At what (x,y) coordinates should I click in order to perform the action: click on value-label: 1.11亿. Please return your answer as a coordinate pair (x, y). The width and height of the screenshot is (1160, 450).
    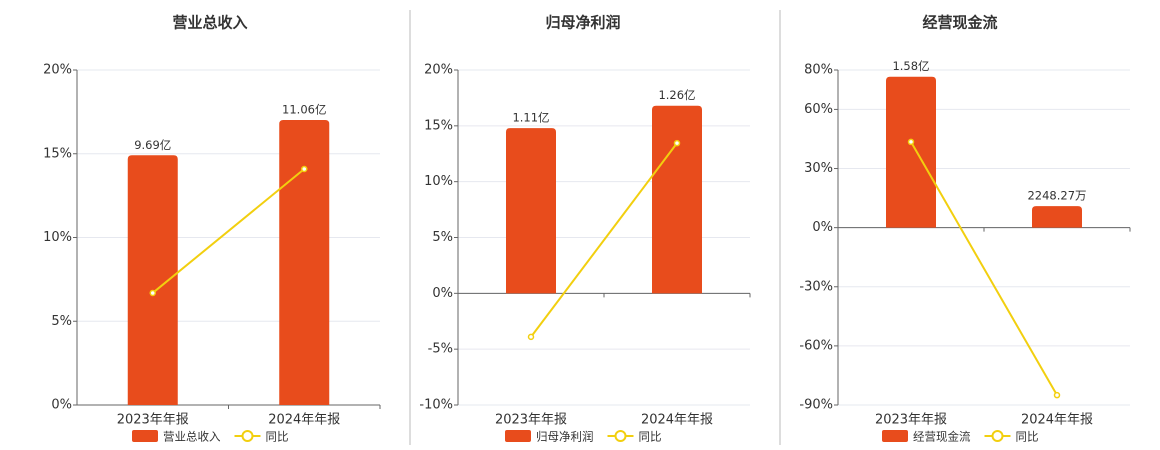
    Looking at the image, I should click on (530, 118).